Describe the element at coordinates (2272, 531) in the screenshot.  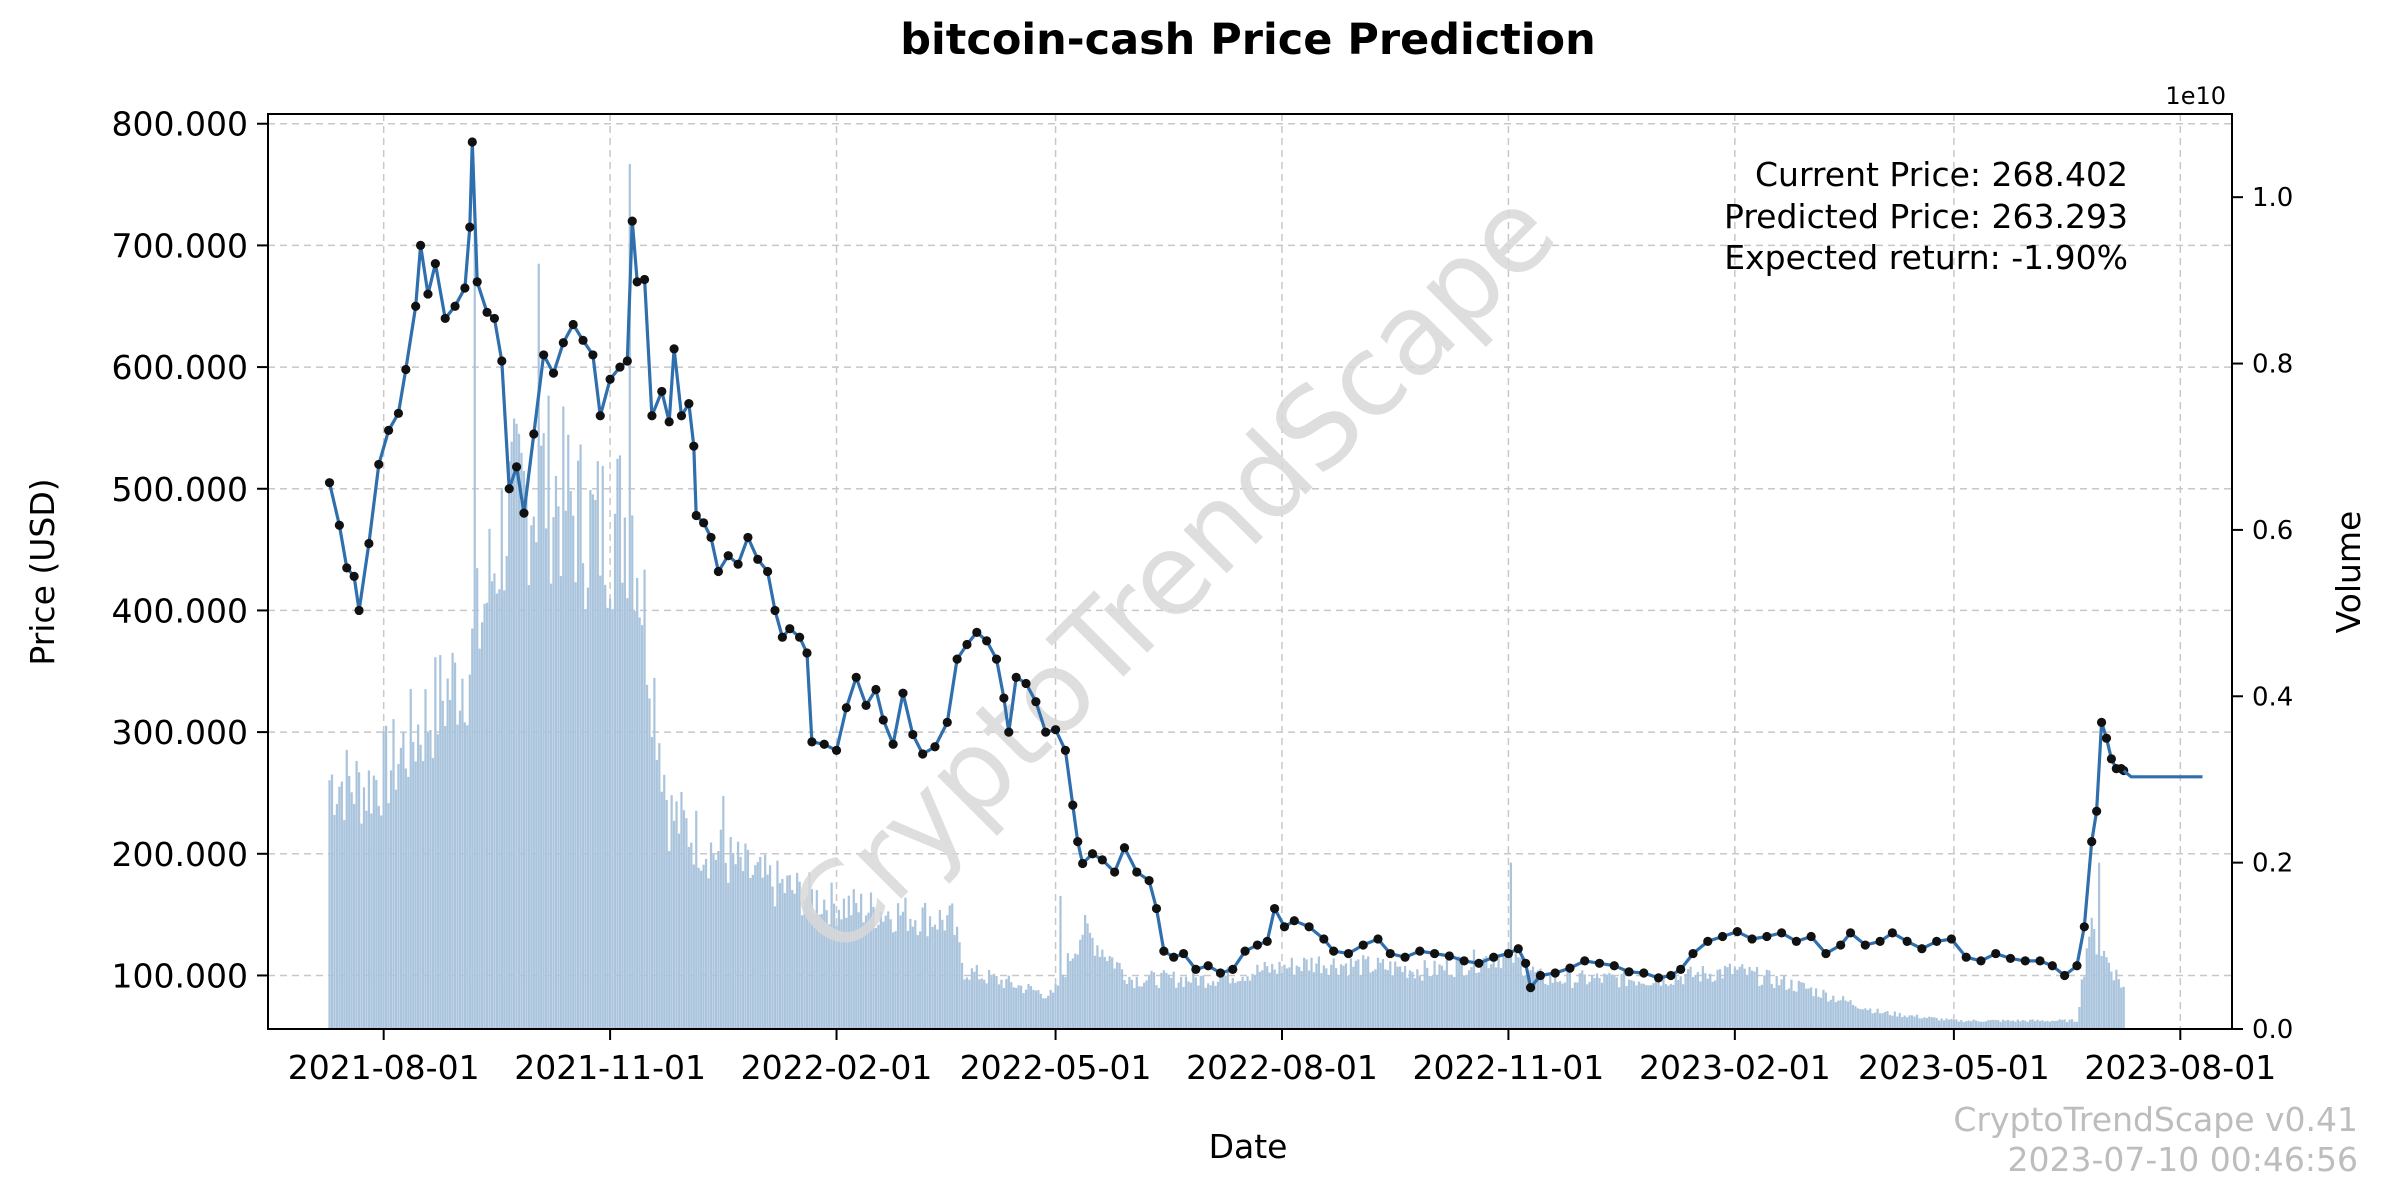
I see `y2-tick-label: 0.6` at that location.